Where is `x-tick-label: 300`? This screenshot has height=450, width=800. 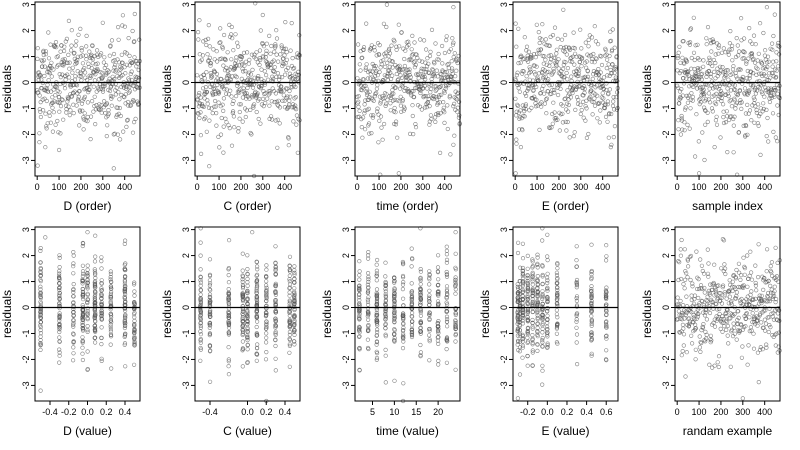 x-tick-label: 300 is located at coordinates (742, 187).